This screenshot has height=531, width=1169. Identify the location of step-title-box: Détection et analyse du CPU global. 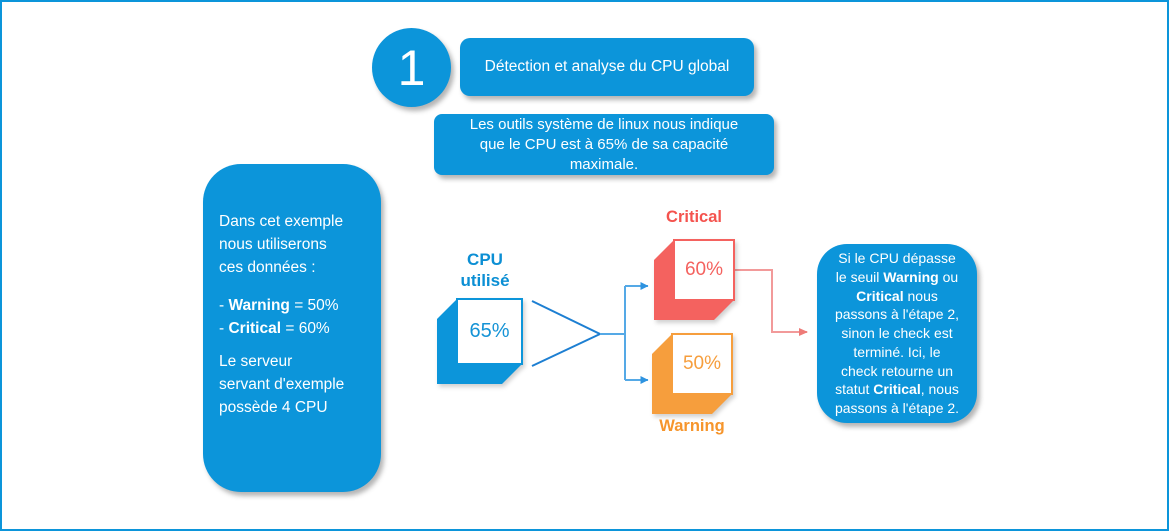
(607, 67).